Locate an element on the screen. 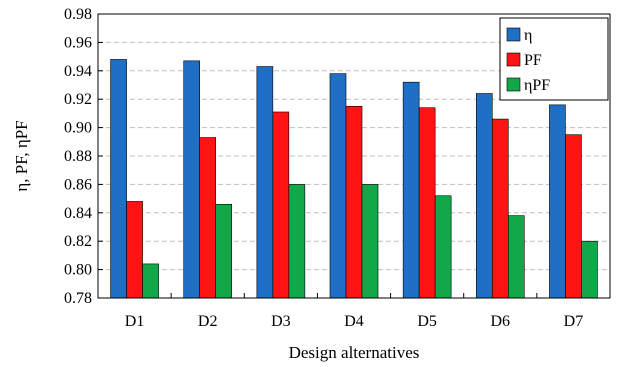  y-tick-label: 0.82 is located at coordinates (78, 241).